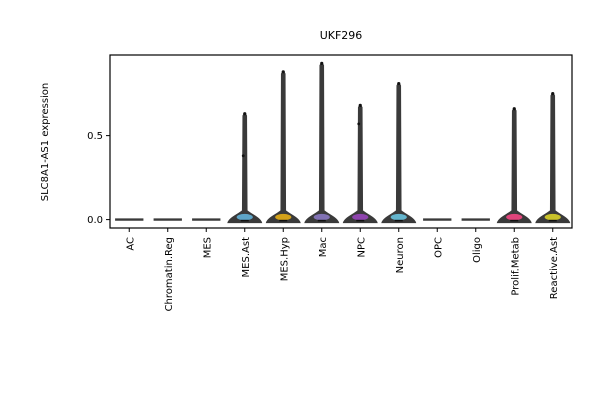  Describe the element at coordinates (515, 266) in the screenshot. I see `x-tick-label: Prolif.Metab` at that location.